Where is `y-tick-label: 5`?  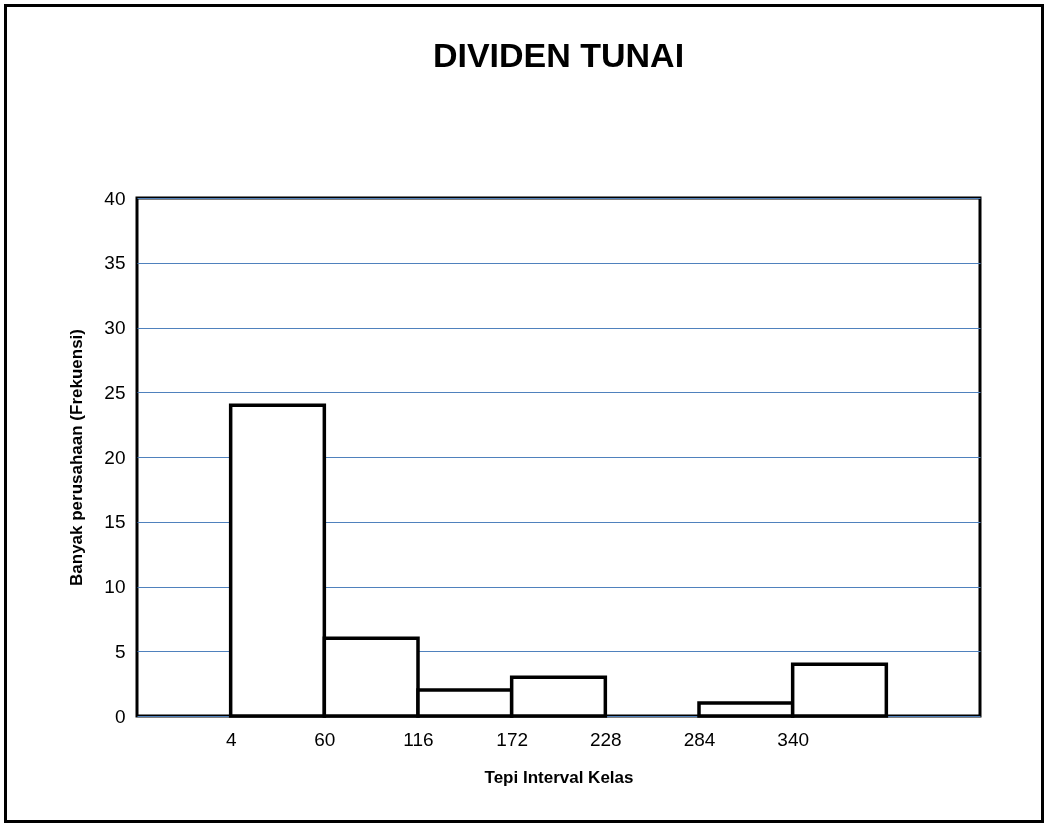 y-tick-label: 5 is located at coordinates (120, 651).